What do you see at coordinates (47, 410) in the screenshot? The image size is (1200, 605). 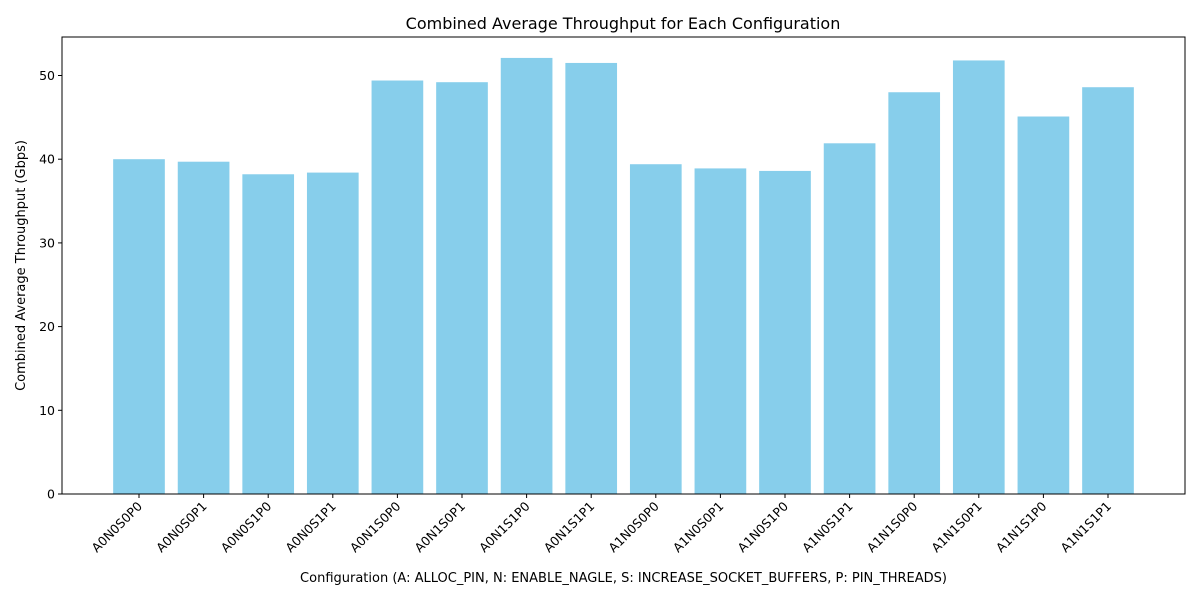 I see `y-tick-label: 10` at bounding box center [47, 410].